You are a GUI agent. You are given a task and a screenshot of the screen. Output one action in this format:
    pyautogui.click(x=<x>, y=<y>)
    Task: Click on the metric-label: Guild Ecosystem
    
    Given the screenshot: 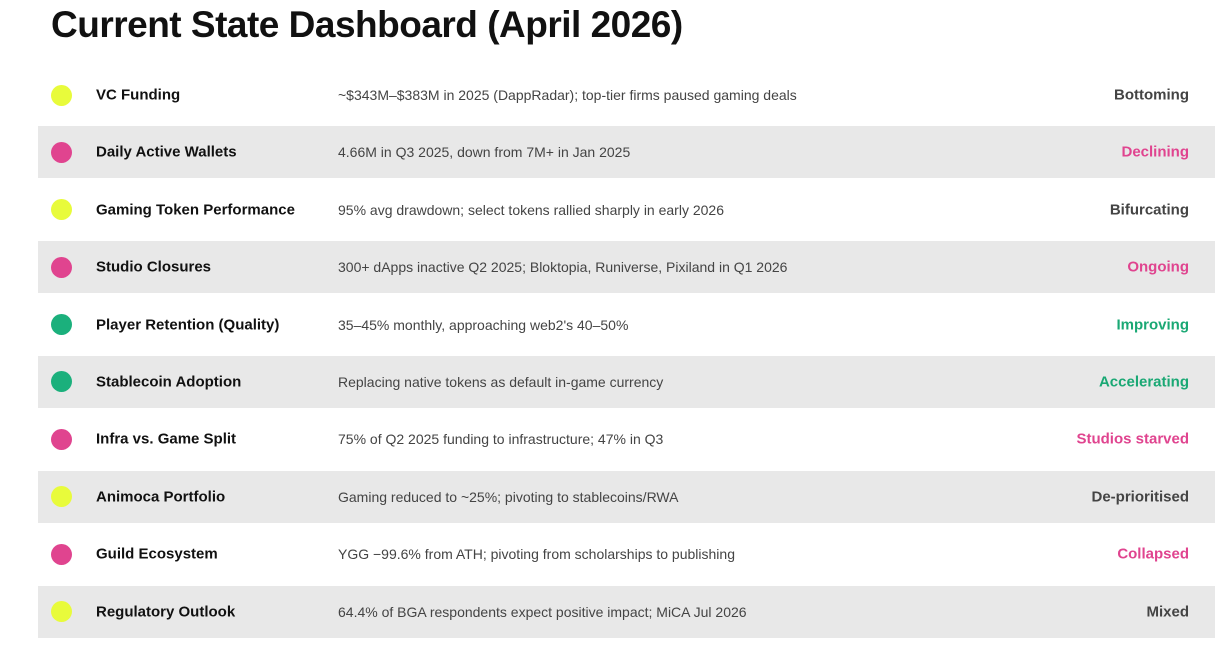 What is the action you would take?
    pyautogui.click(x=157, y=554)
    